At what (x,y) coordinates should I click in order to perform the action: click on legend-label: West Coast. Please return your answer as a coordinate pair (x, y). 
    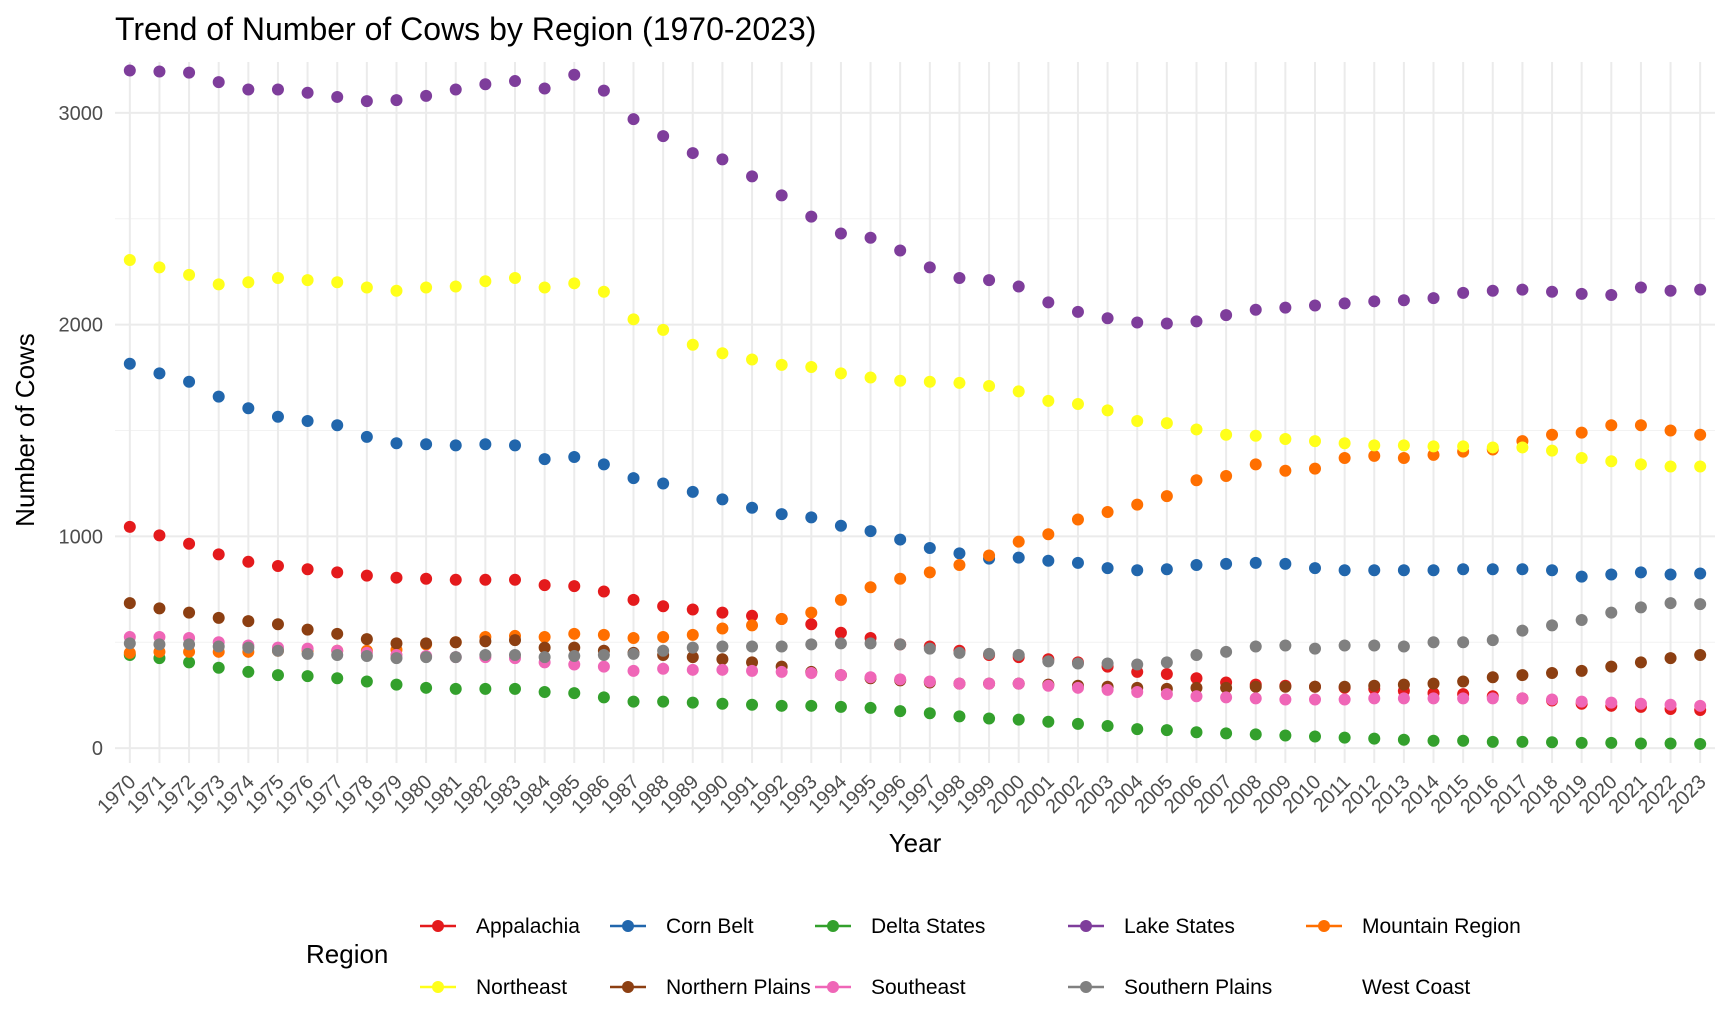
    Looking at the image, I should click on (1416, 987).